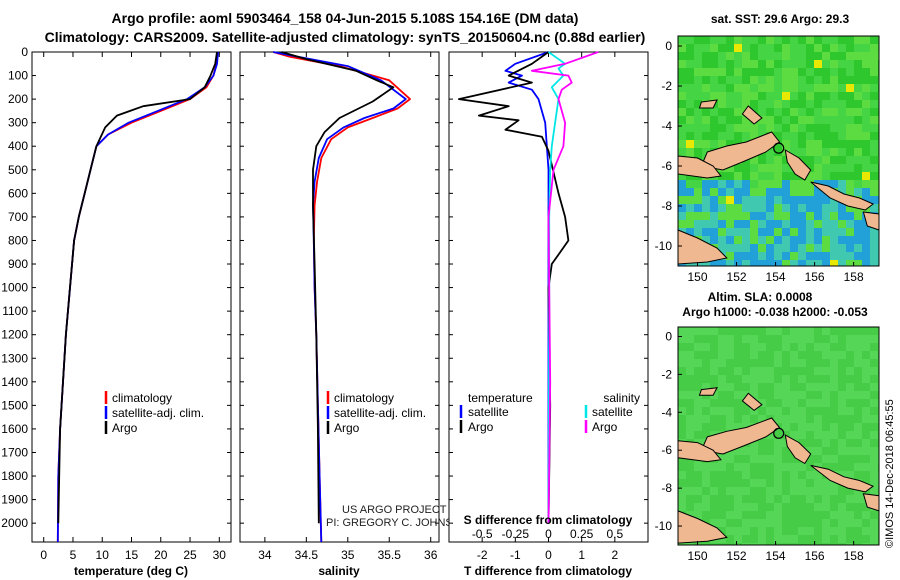  Describe the element at coordinates (666, 412) in the screenshot. I see `lat-tick-label: -4` at that location.